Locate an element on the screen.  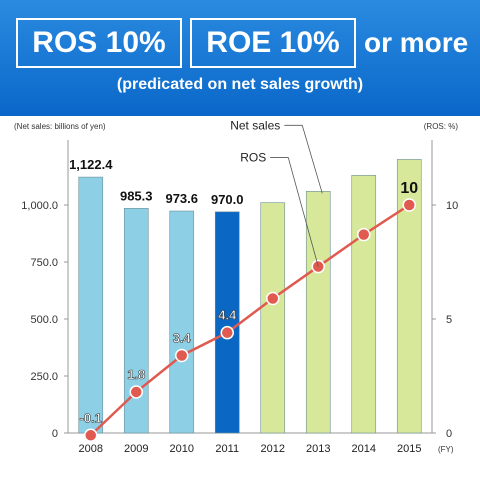
left-axis-label: (Net sales: billions of yen) is located at coordinates (60, 126).